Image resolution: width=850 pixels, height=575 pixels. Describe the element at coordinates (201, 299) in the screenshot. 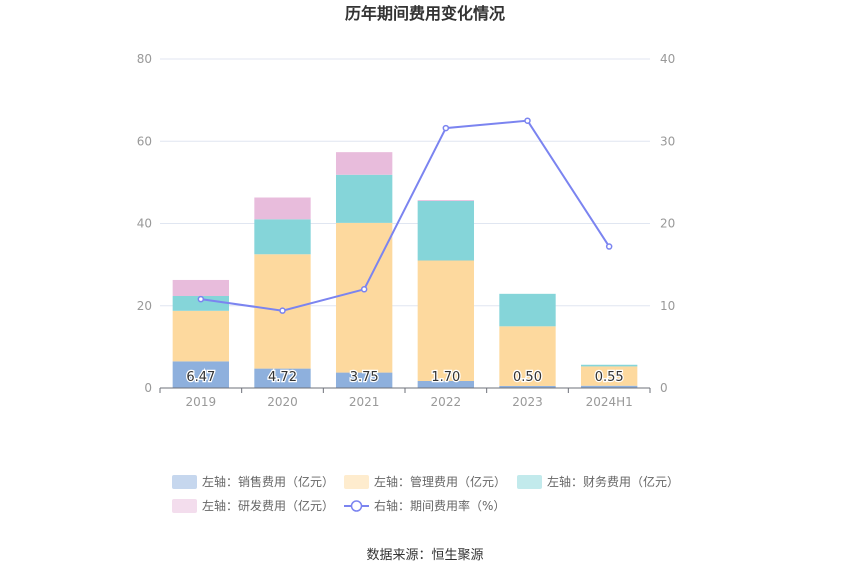

I see `rate-point-2019` at that location.